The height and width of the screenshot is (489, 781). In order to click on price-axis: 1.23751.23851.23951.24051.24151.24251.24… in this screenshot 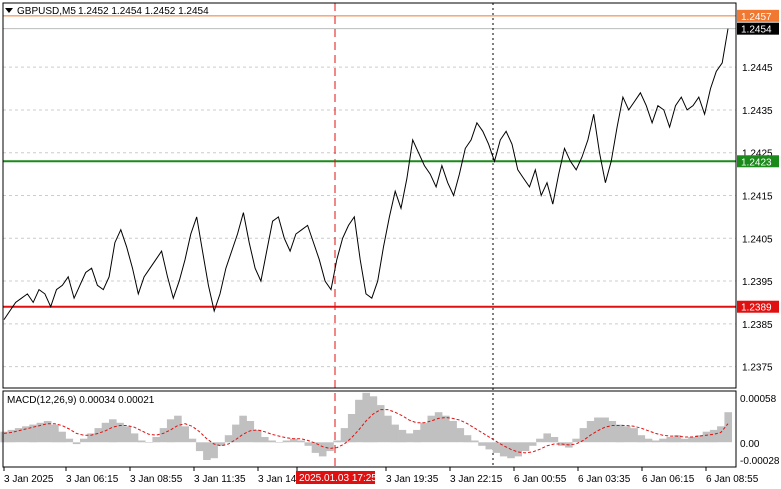, I will do `click(757, 218)`.